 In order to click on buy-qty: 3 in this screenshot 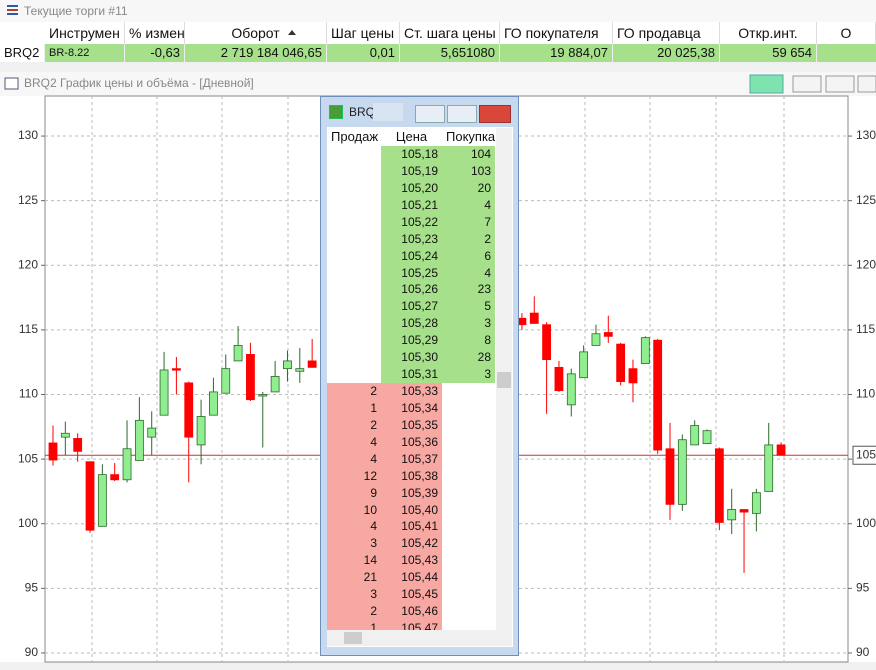, I will do `click(468, 324)`.